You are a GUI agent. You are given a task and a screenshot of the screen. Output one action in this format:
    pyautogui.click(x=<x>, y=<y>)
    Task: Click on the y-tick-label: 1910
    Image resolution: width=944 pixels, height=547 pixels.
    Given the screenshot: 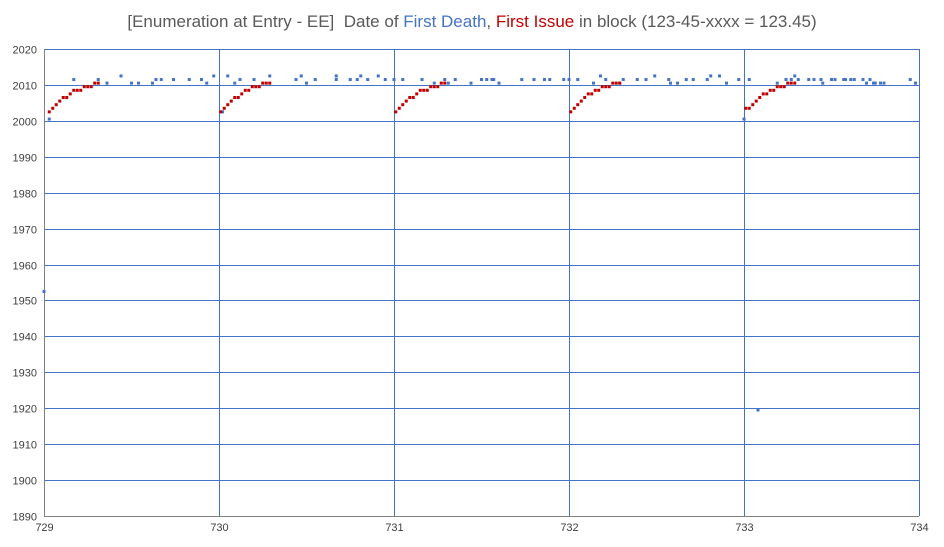 What is the action you would take?
    pyautogui.click(x=25, y=446)
    